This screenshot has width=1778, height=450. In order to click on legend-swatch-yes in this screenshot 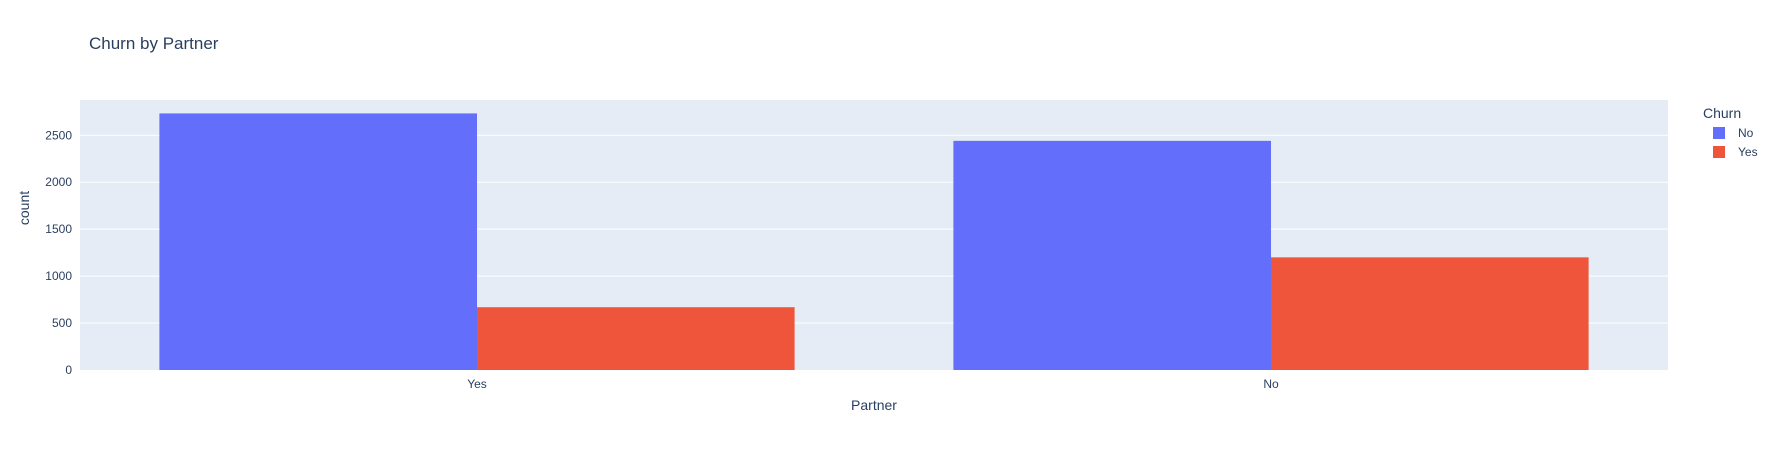, I will do `click(1719, 152)`.